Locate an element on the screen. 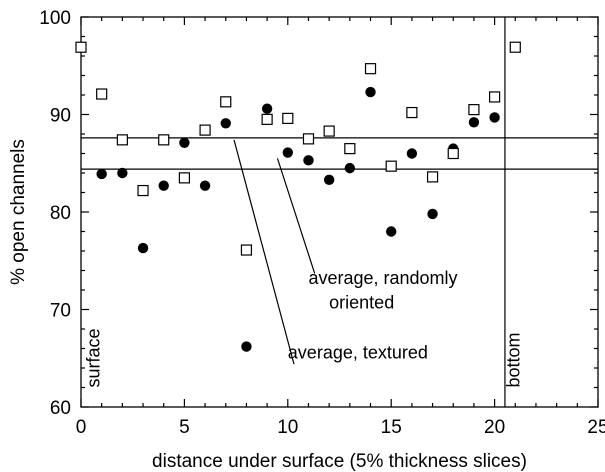  x-tick-label: 15 is located at coordinates (391, 427).